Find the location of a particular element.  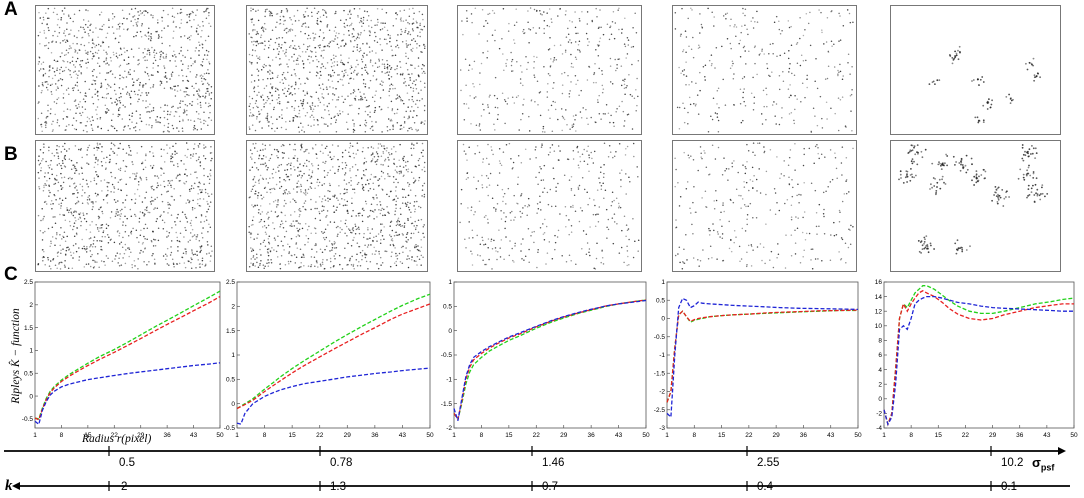

ripley-plot-4: 1 8 15 22 29 36 43 50 -3 -2.5 -2 -1.5 -1 -0.5 0 0.5 1 is located at coordinates (758, 359).